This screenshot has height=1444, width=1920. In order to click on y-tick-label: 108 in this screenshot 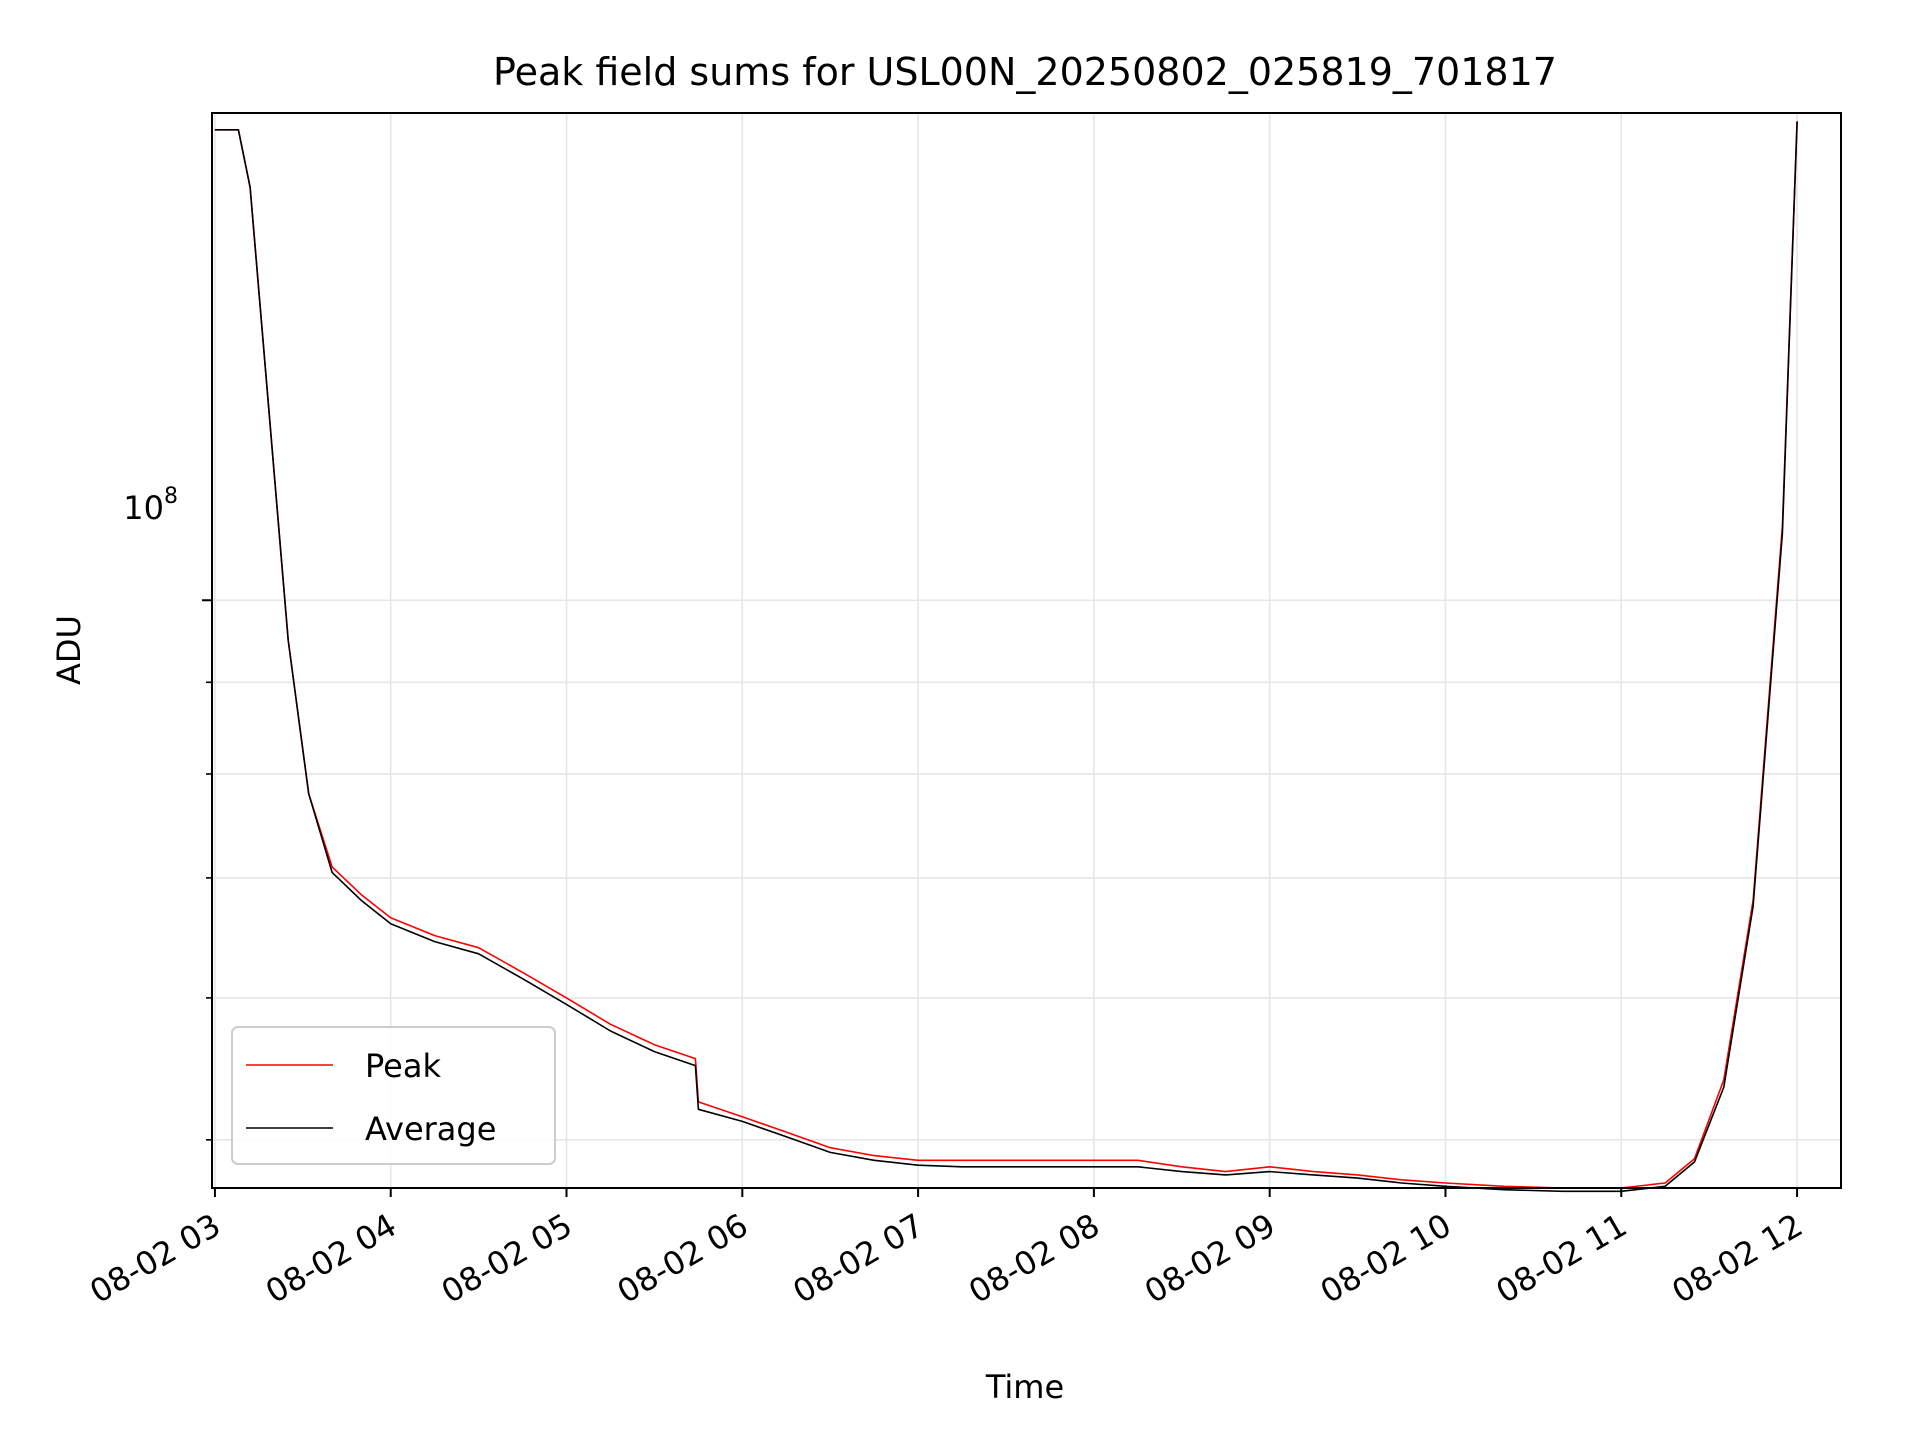, I will do `click(150, 505)`.